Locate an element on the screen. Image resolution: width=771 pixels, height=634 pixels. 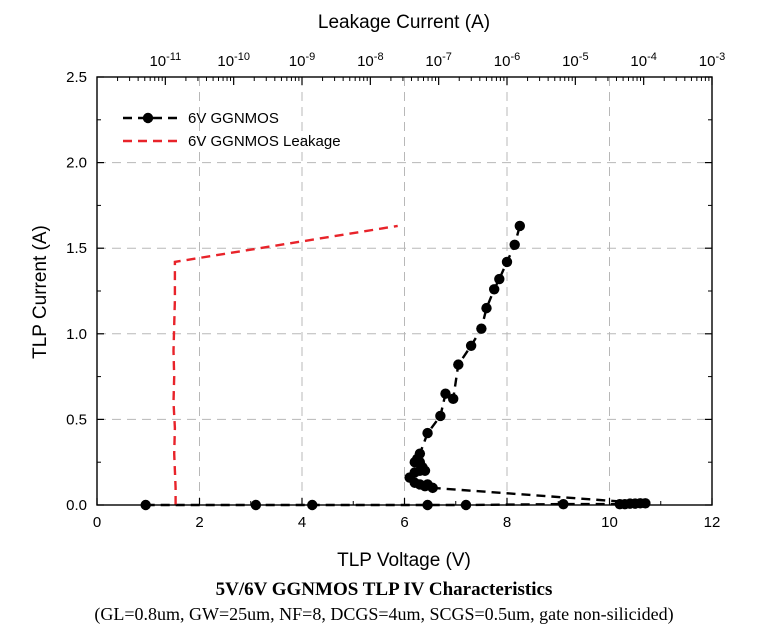
series-line-leakage is located at coordinates (285, 364).